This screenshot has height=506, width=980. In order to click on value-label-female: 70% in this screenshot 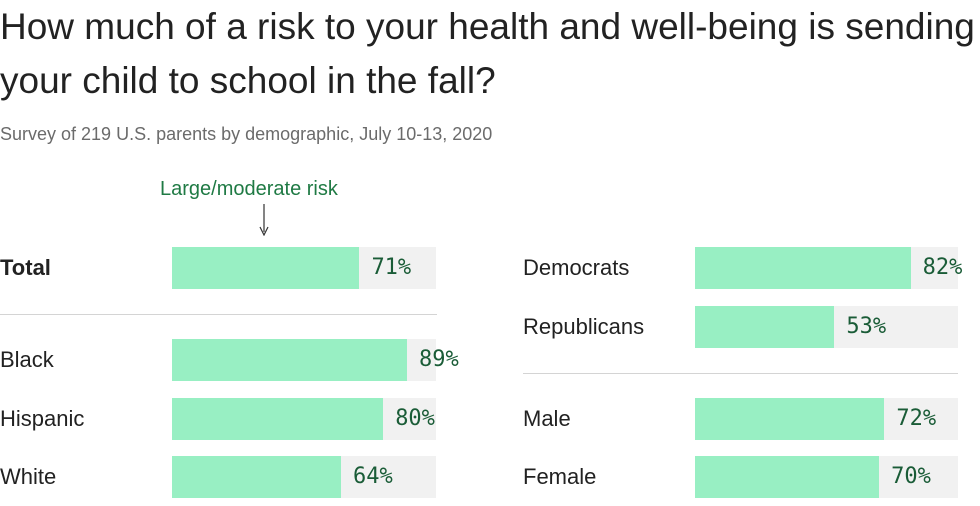, I will do `click(911, 476)`.